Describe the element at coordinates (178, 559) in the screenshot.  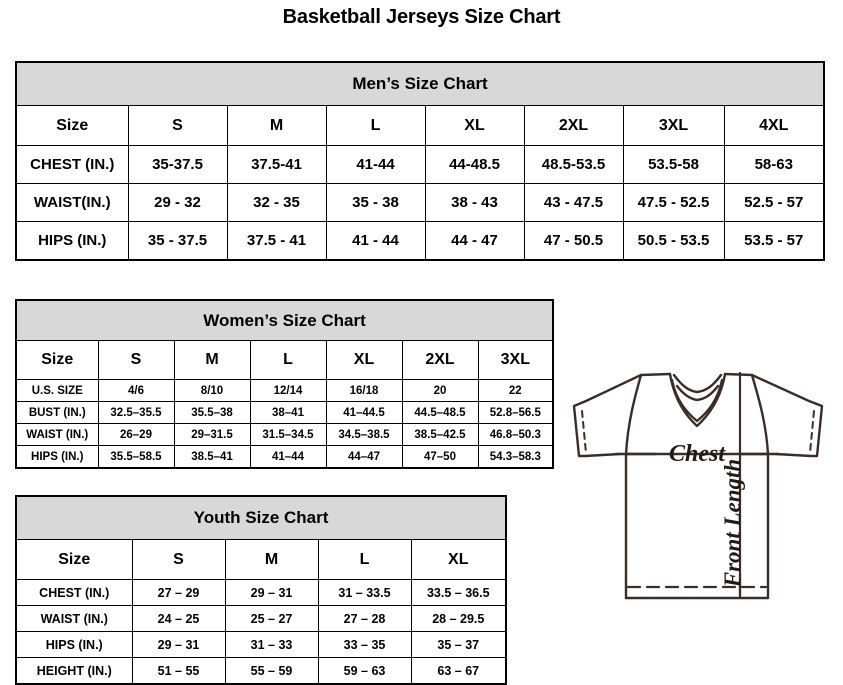
I see `youth-col-s: S` at that location.